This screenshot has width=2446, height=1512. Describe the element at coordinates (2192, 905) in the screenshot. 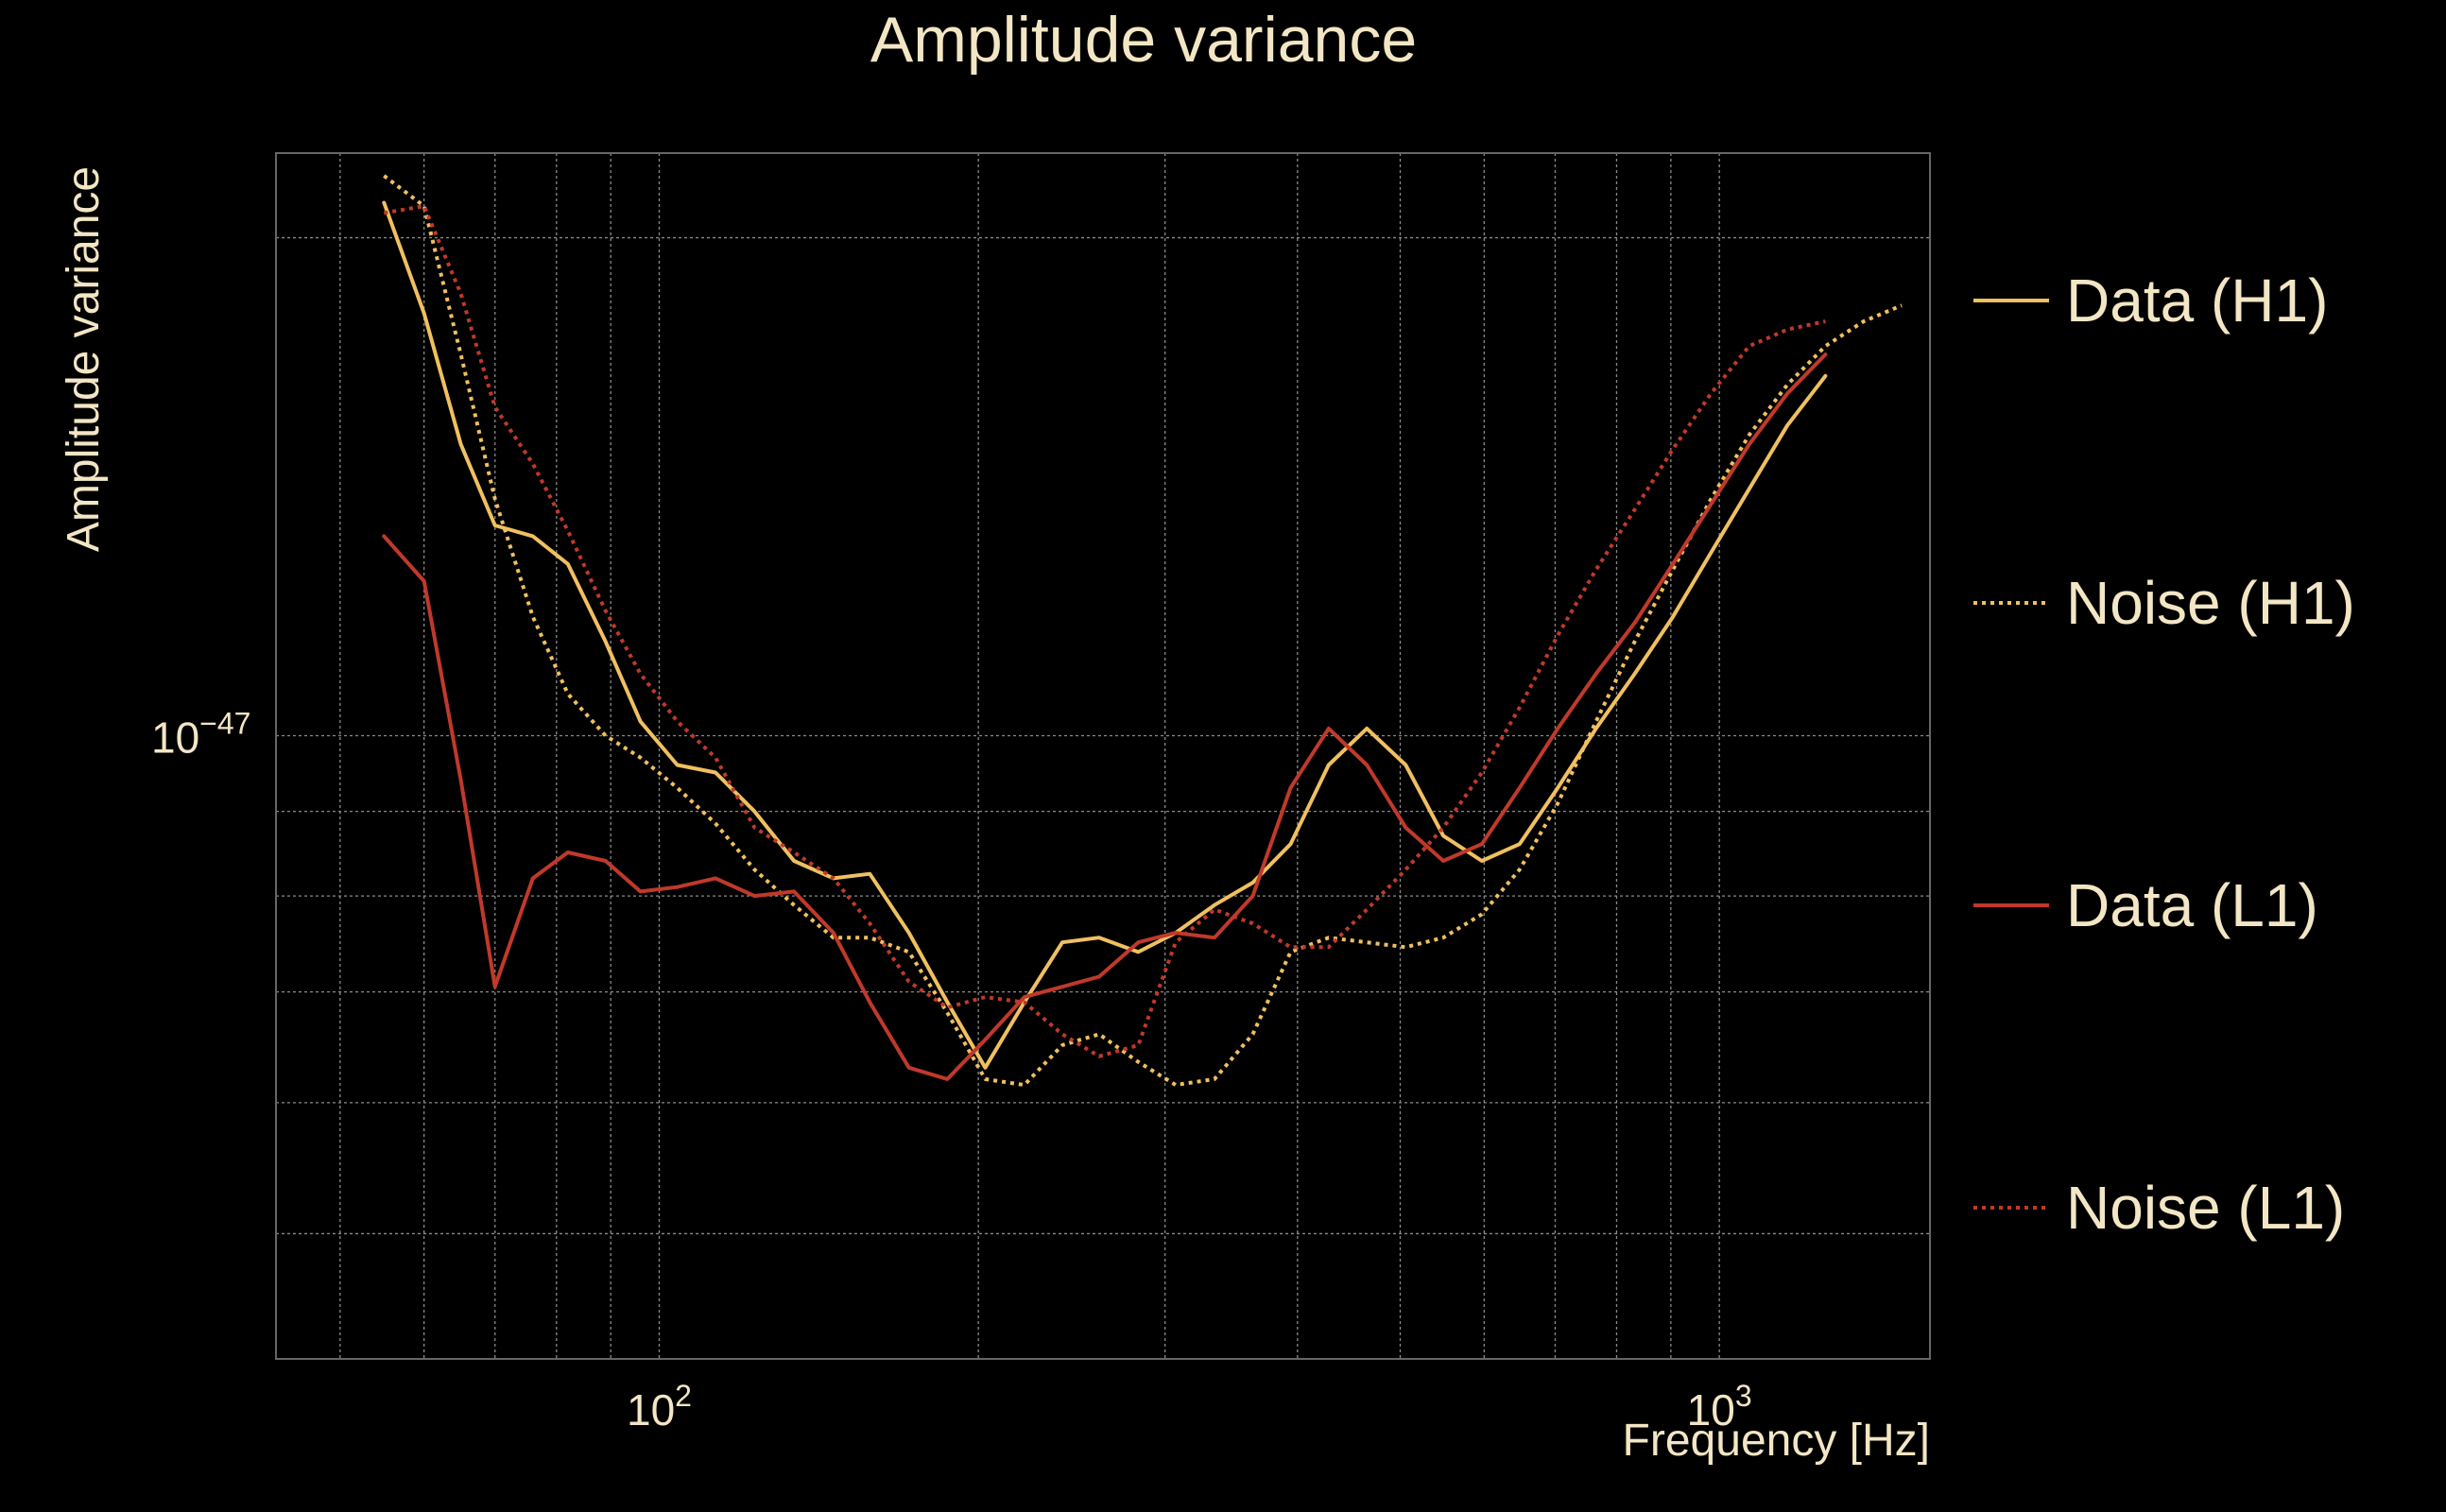

I see `legend-label: Data (L1)` at that location.